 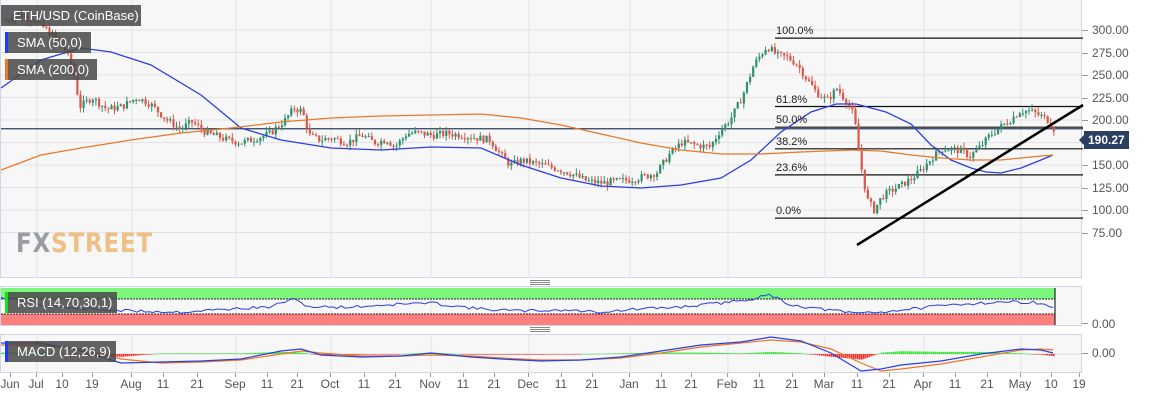 What do you see at coordinates (540, 282) in the screenshot?
I see `pane-resize-handle-rsi` at bounding box center [540, 282].